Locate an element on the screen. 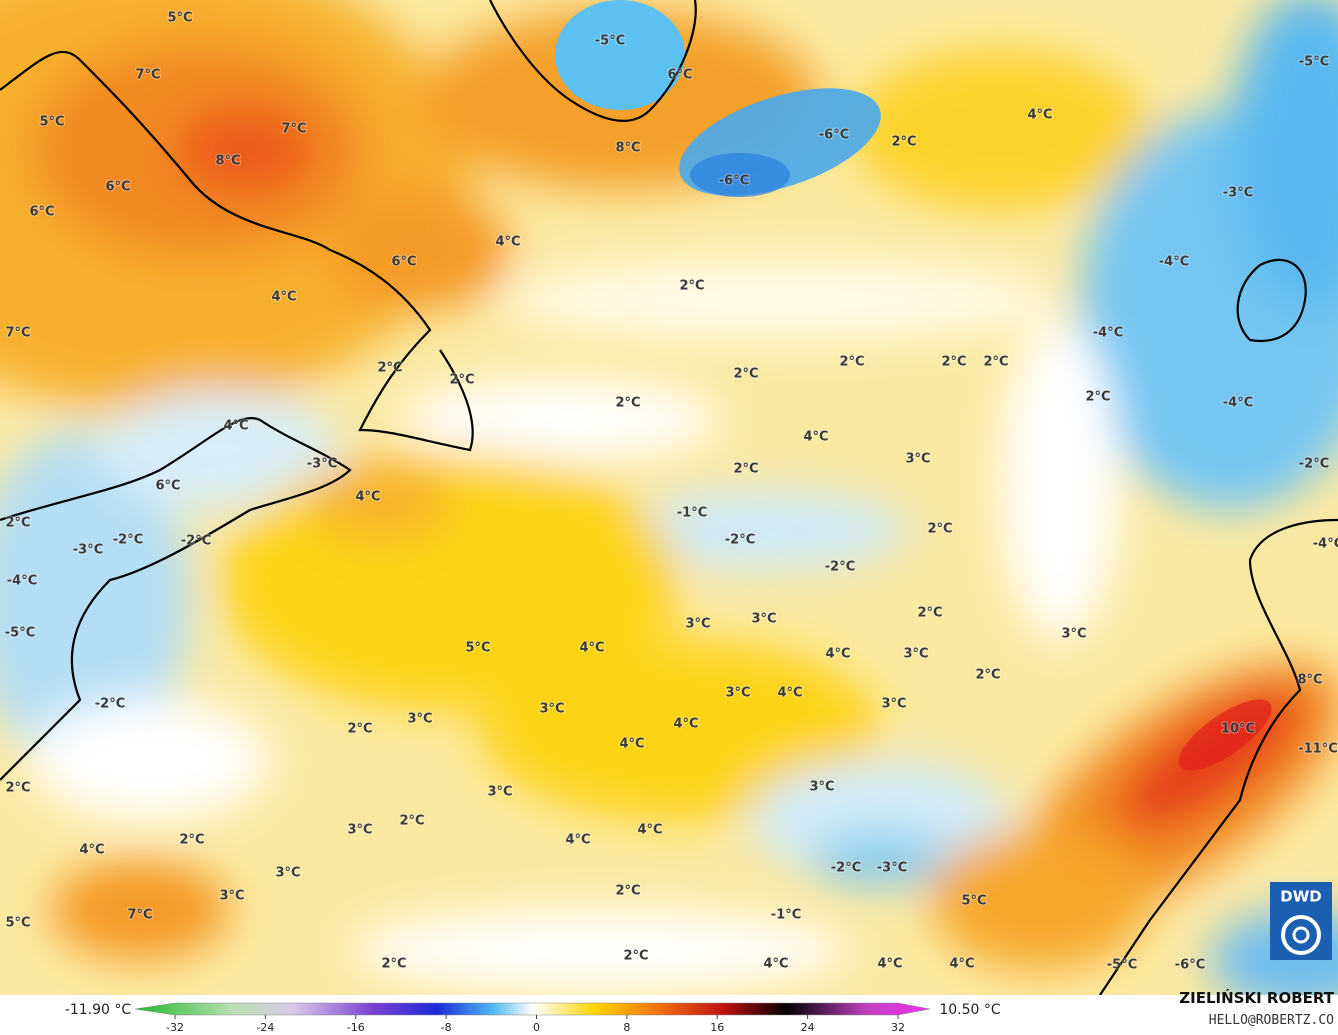  logo-swirl is located at coordinates (1301, 935).